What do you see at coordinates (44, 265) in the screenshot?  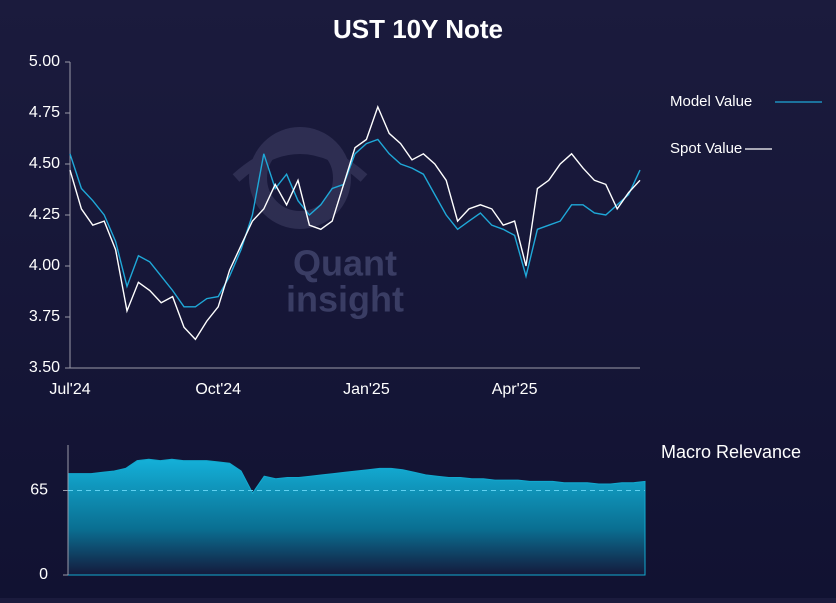 I see `y-tick-label: 4.00` at bounding box center [44, 265].